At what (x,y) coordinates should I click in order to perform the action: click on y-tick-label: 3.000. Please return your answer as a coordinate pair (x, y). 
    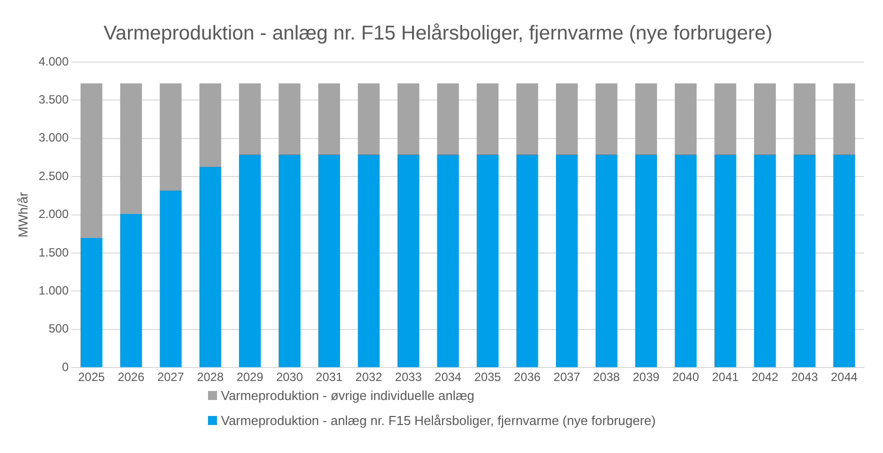
    Looking at the image, I should click on (53, 137).